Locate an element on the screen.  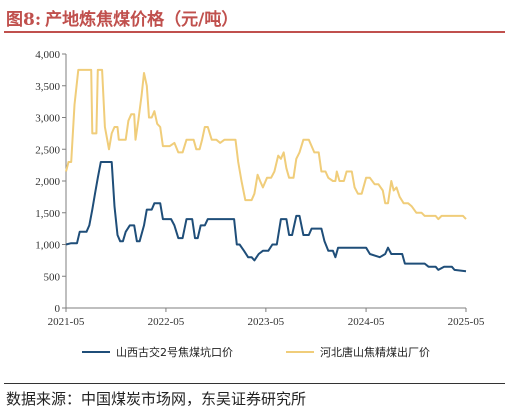
legend-label-1: 山西古交2号焦煤坑口价 is located at coordinates (174, 352).